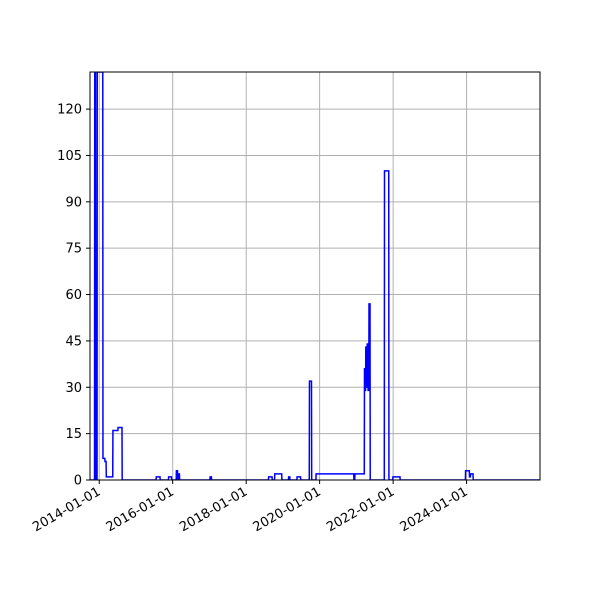 This screenshot has height=600, width=600. I want to click on y-tick-label: 30, so click(73, 388).